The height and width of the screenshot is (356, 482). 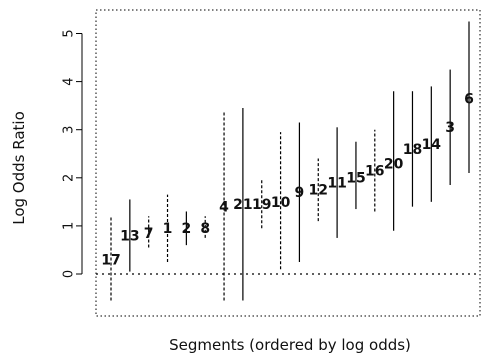 I want to click on segment-label-11: 11, so click(x=336, y=184).